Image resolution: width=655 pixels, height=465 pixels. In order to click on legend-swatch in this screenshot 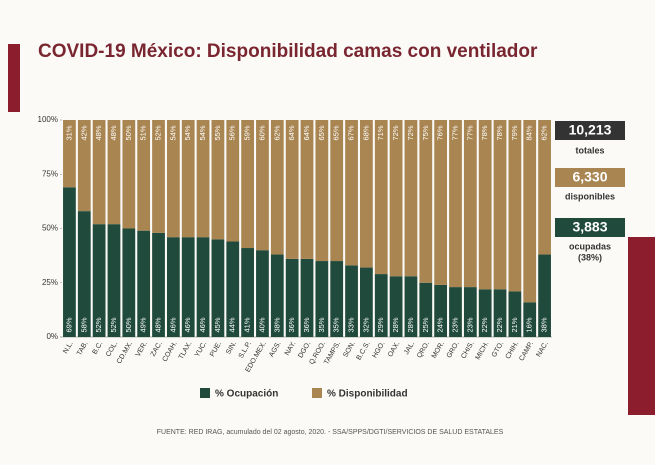, I will do `click(205, 393)`.